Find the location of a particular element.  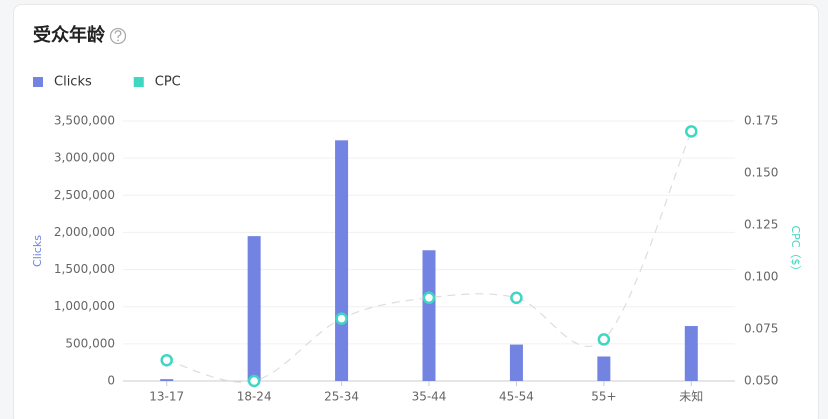

y2-tick-label: 0.050 is located at coordinates (761, 381).